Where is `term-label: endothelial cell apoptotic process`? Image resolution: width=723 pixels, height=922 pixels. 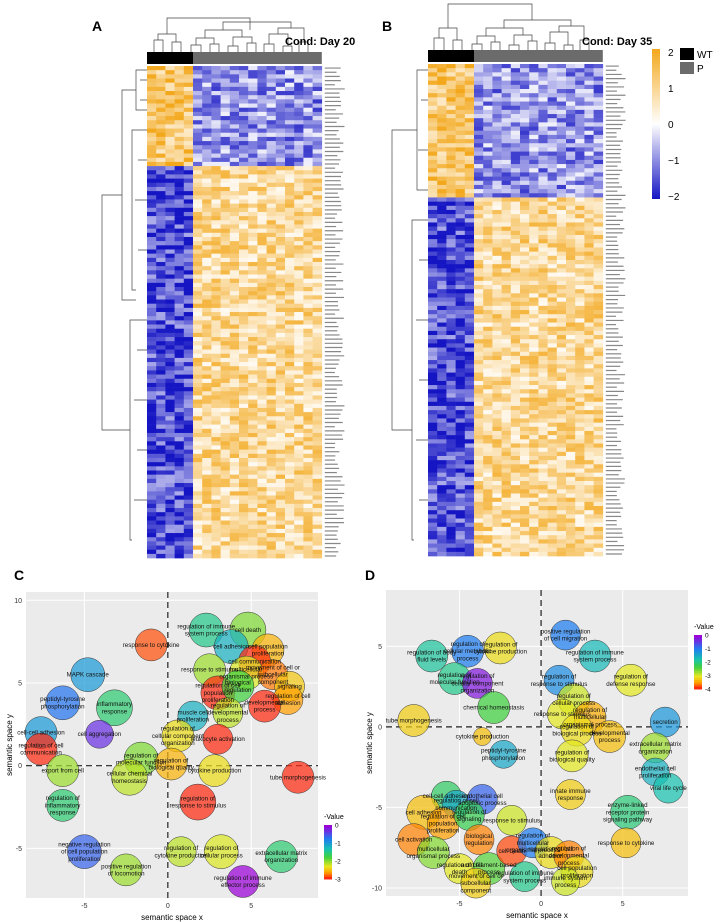 term-label: endothelial cell apoptotic process is located at coordinates (482, 800).